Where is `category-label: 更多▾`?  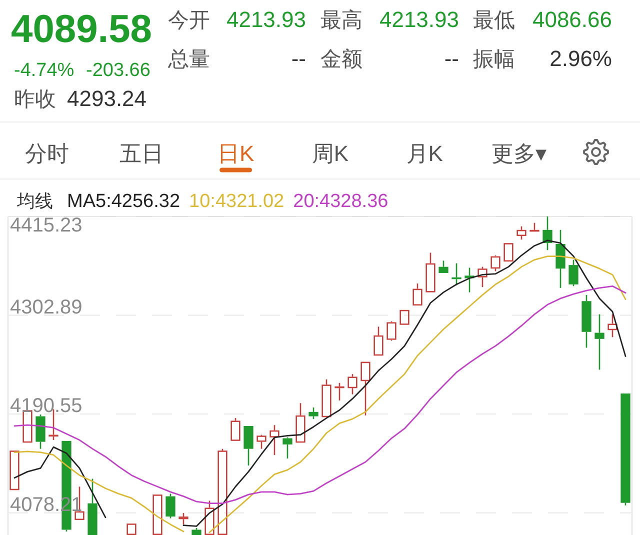
category-label: 更多▾ is located at coordinates (519, 153).